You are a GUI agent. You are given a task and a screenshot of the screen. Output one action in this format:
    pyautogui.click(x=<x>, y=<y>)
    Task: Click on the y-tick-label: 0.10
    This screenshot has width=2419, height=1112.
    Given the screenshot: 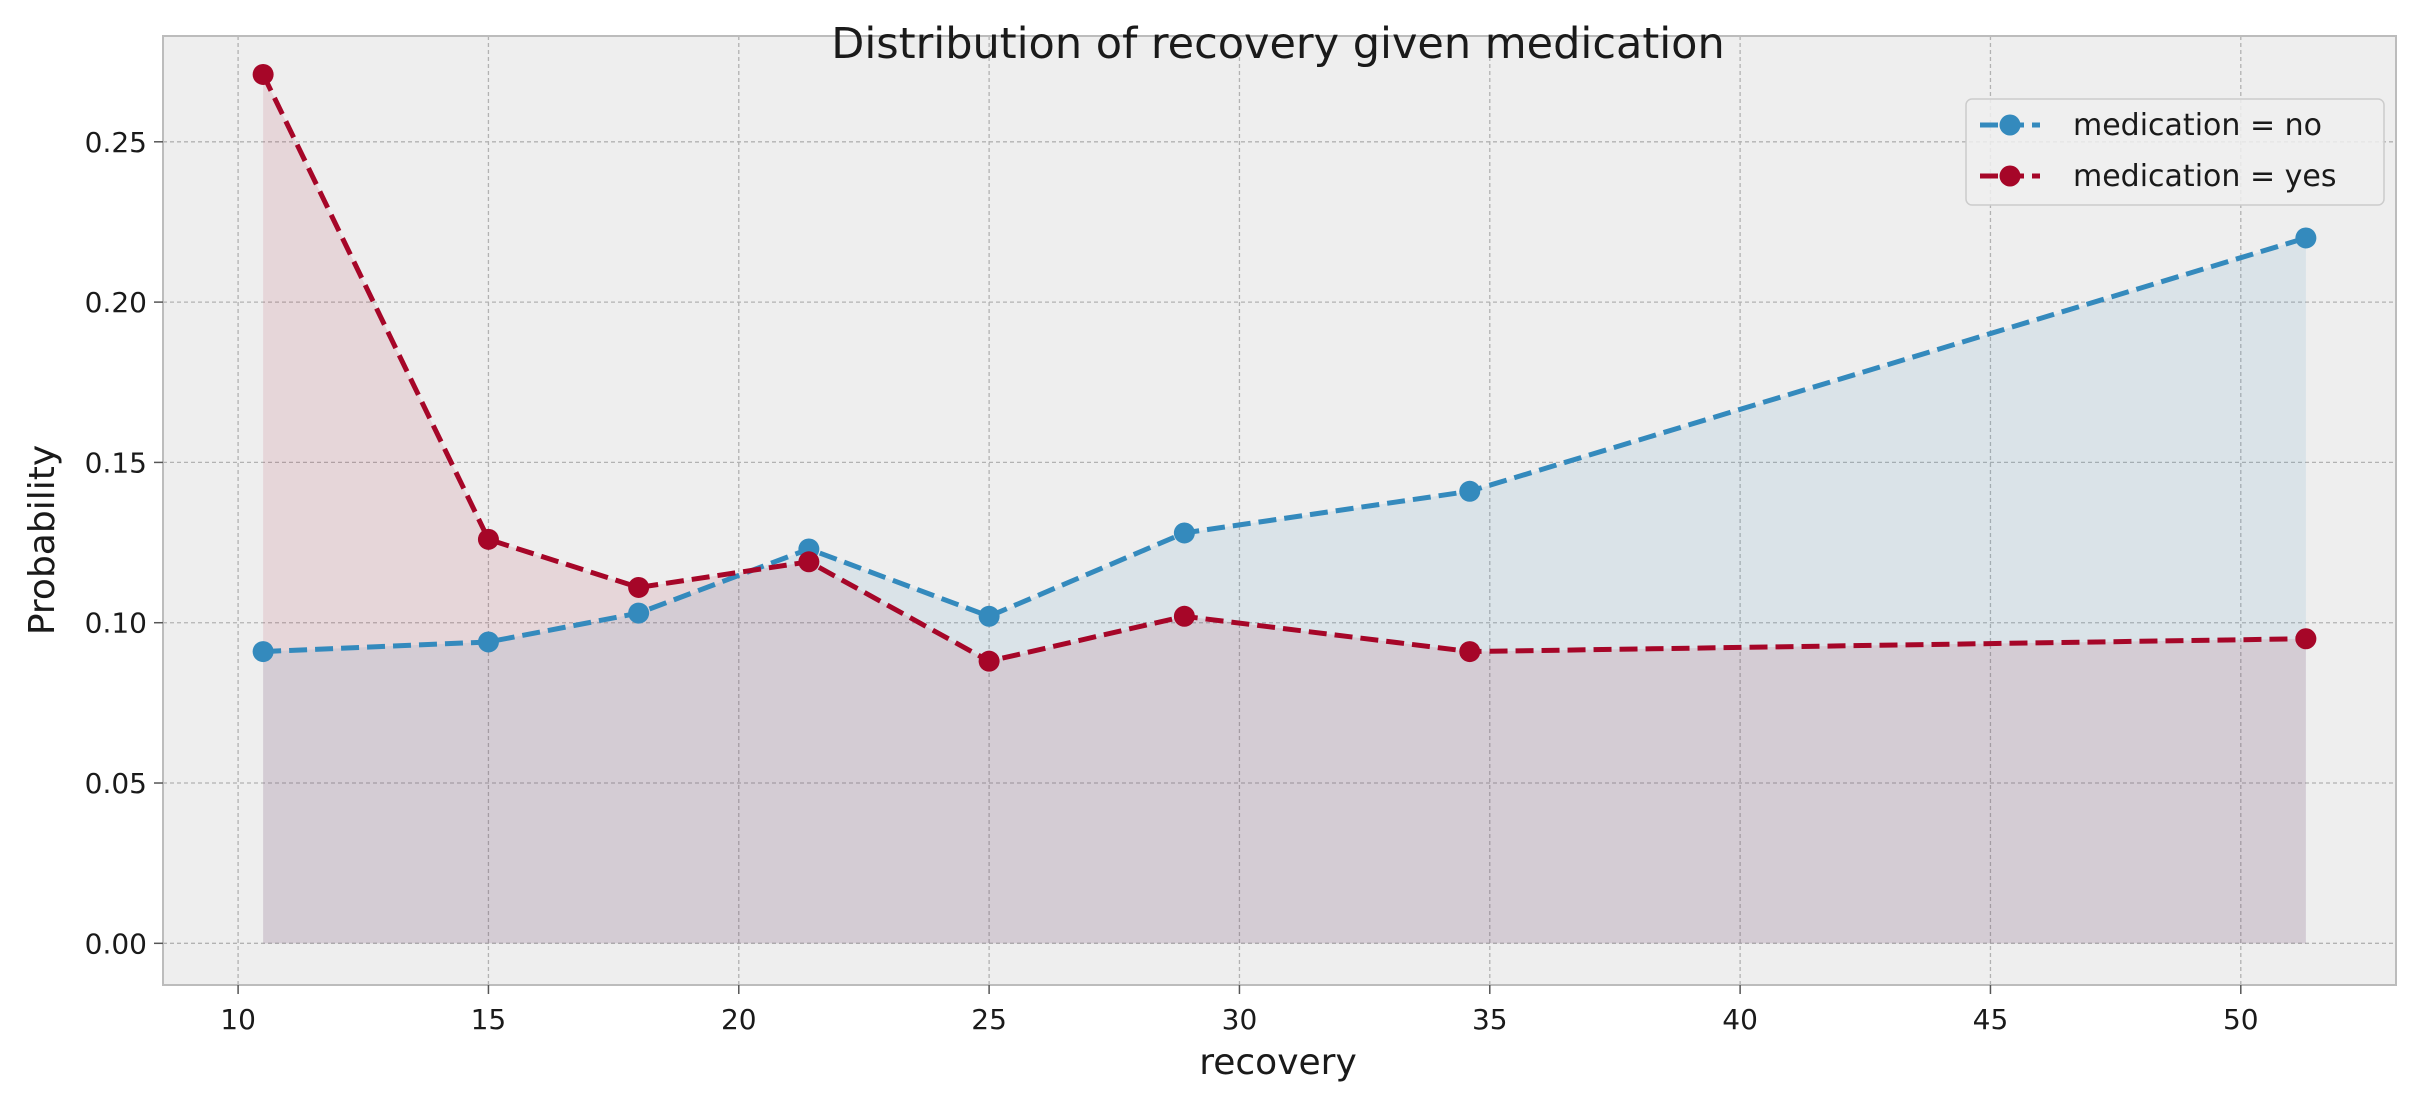 What is the action you would take?
    pyautogui.click(x=116, y=623)
    